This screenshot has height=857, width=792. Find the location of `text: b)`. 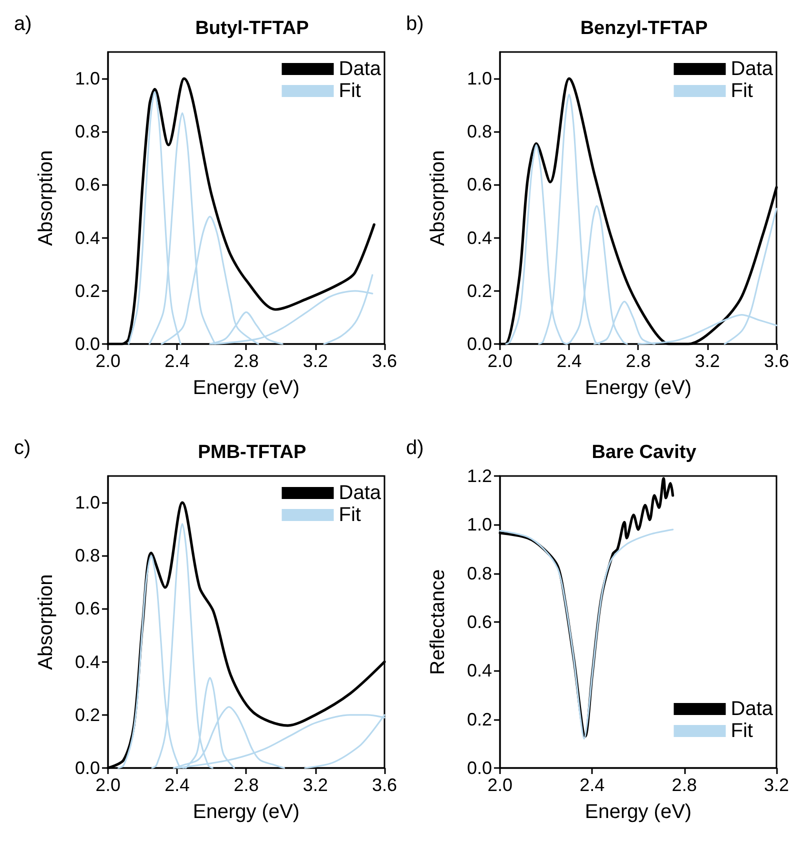

text: b) is located at coordinates (415, 24).